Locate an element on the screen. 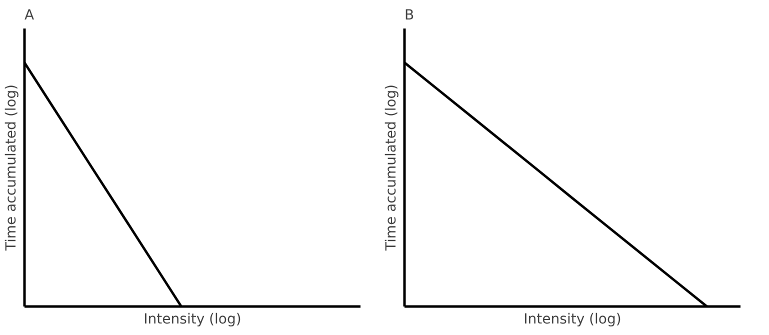 The width and height of the screenshot is (769, 335). chart-title: B is located at coordinates (409, 16).